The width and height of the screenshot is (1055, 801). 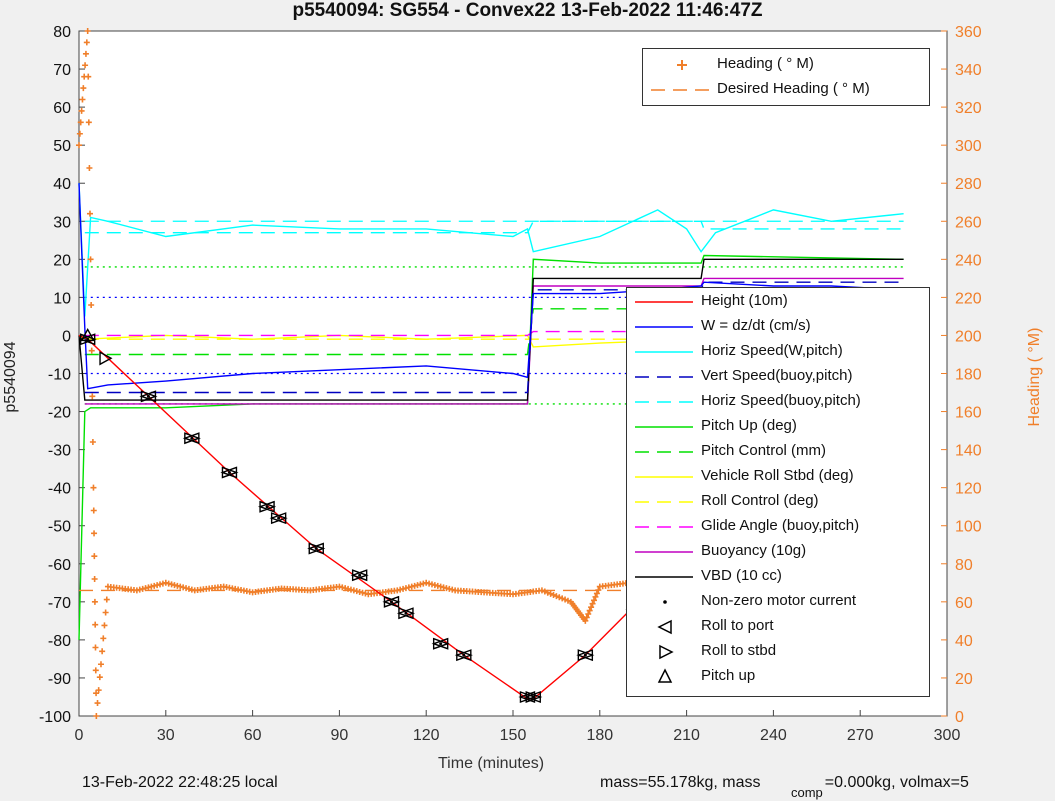 What do you see at coordinates (494, 227) in the screenshot?
I see `horiz-speed-buoy-series` at bounding box center [494, 227].